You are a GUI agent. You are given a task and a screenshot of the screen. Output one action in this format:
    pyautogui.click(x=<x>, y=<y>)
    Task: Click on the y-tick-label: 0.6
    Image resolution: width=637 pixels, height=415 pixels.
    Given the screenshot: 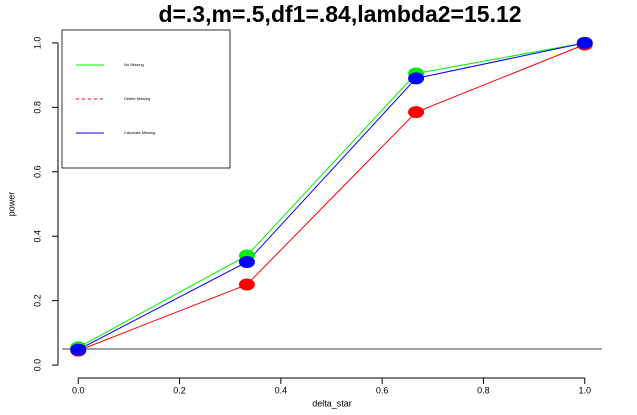 What is the action you would take?
    pyautogui.click(x=37, y=172)
    